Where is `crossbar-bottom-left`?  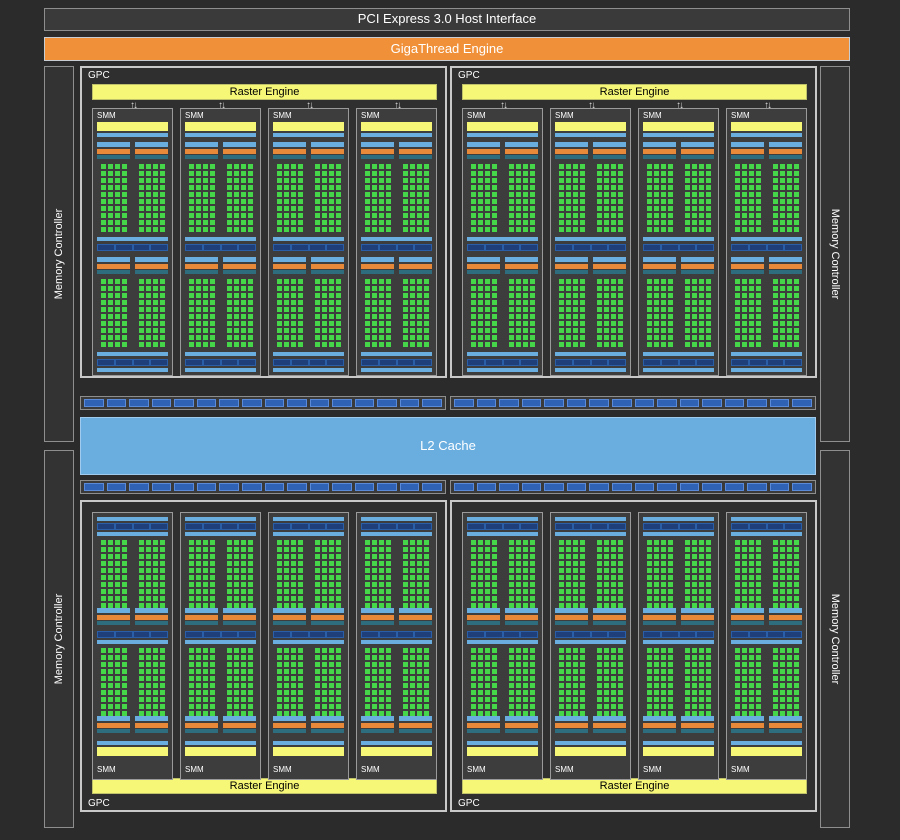
crossbar-bottom-left is located at coordinates (263, 487).